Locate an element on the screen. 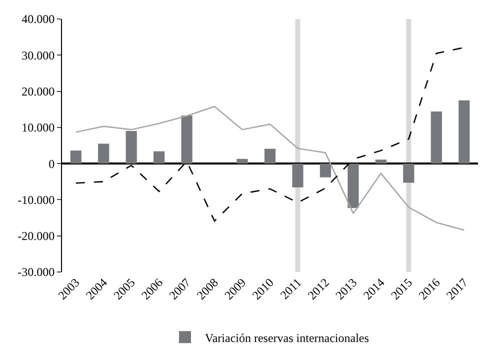  y-tick-label: -20.000 is located at coordinates (36, 236).